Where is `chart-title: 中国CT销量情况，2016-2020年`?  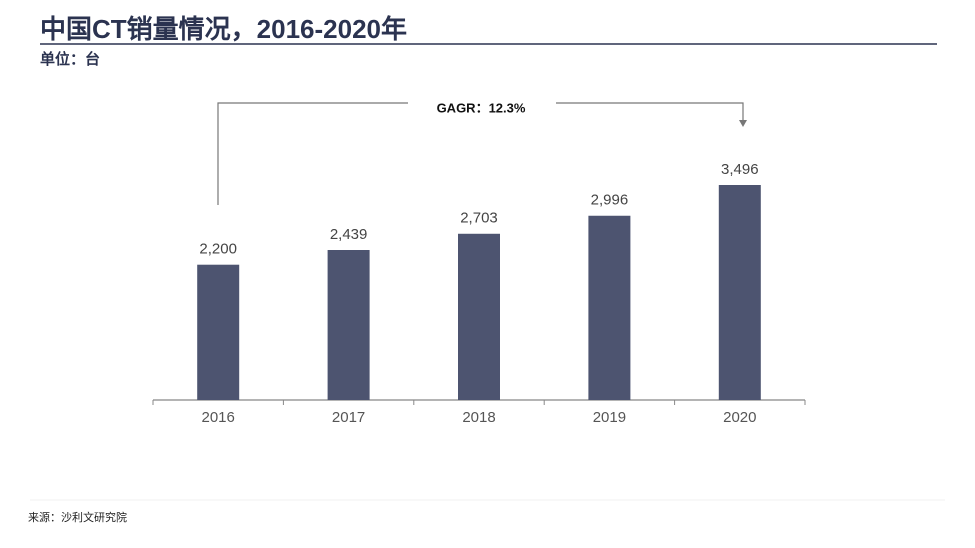
chart-title: 中国CT销量情况，2016-2020年 is located at coordinates (223, 29).